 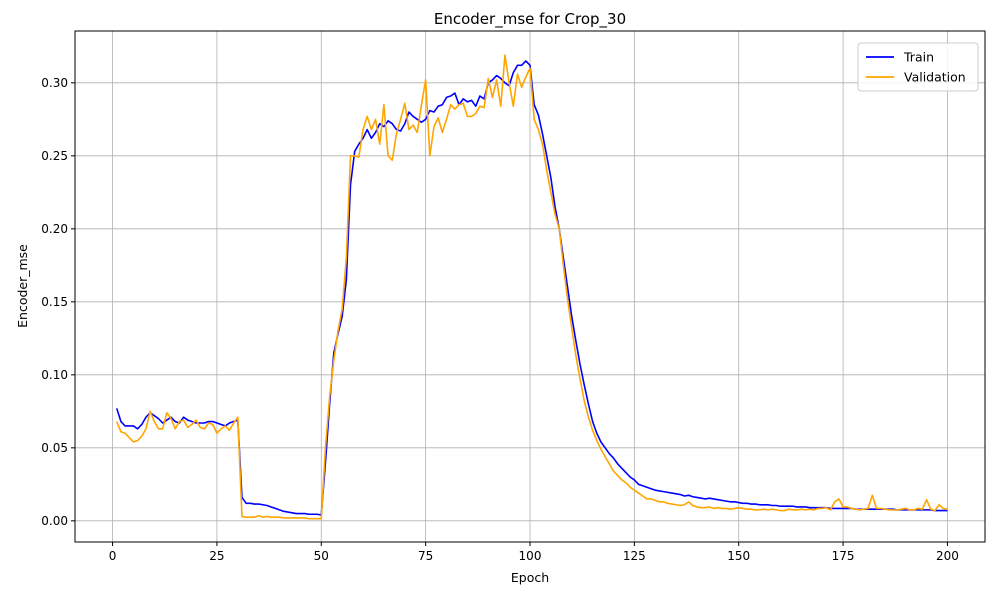 I want to click on x-tick-label: 150, so click(x=738, y=556).